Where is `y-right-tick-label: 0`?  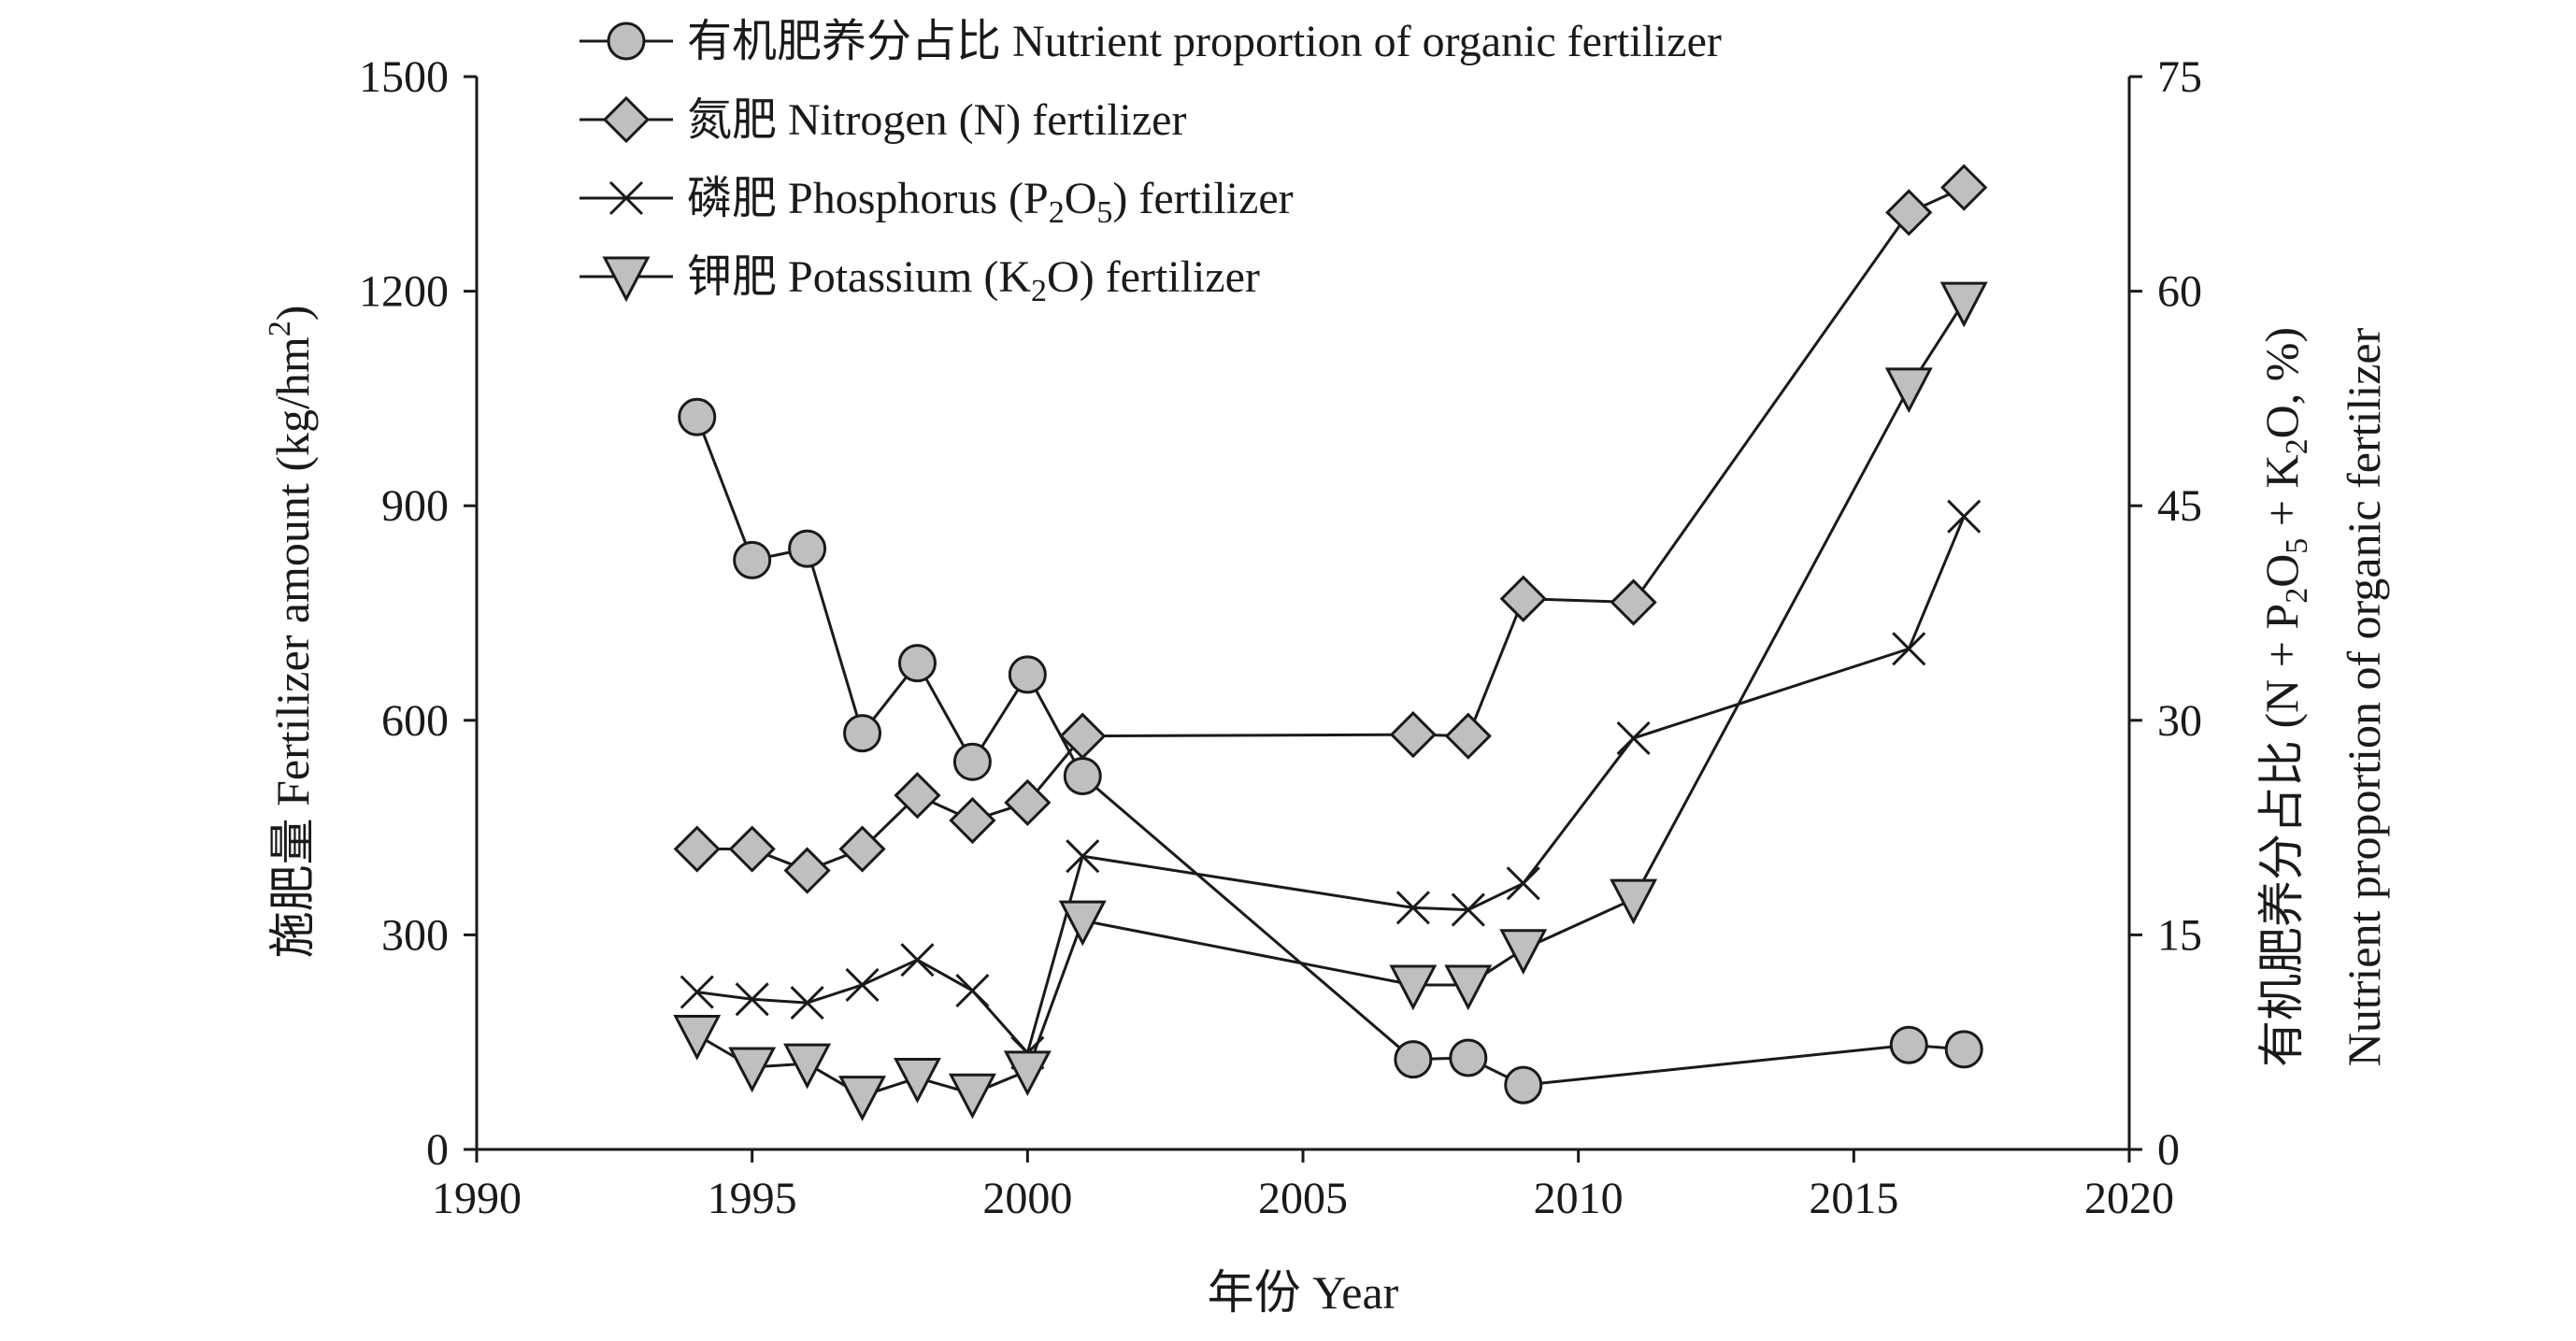
y-right-tick-label: 0 is located at coordinates (2168, 1150).